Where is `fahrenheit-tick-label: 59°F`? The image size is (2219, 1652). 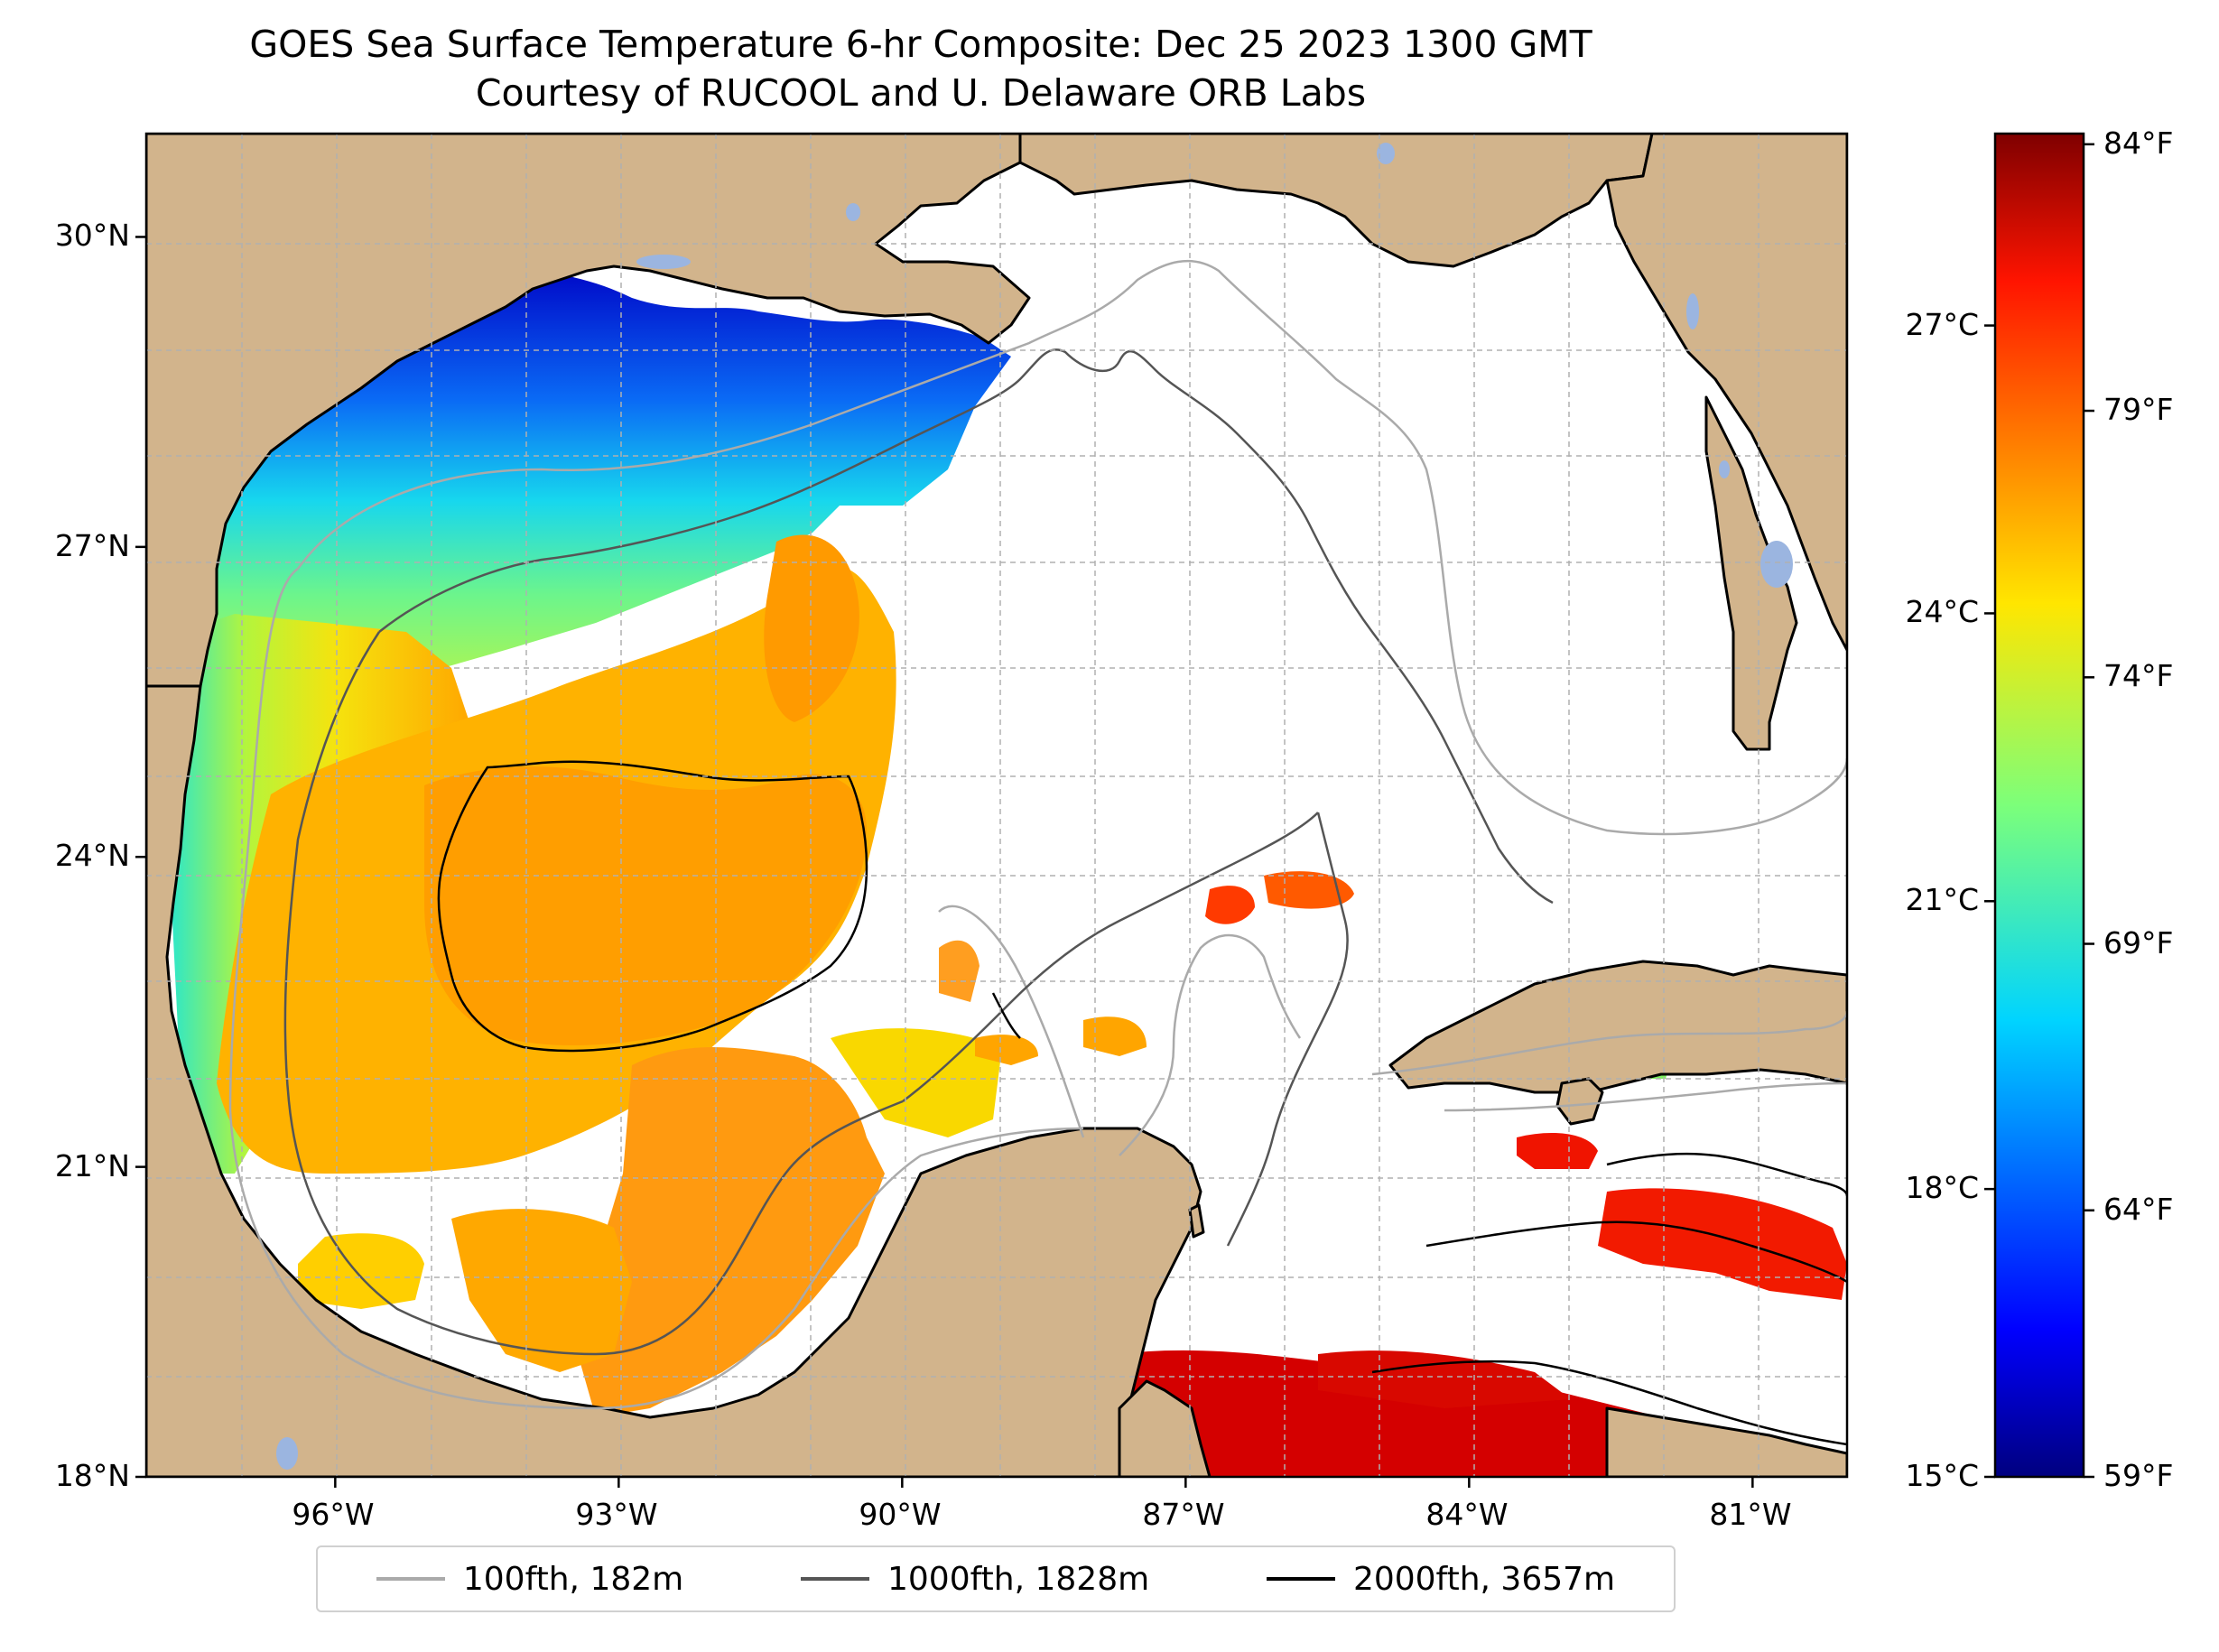 fahrenheit-tick-label: 59°F is located at coordinates (2138, 1475).